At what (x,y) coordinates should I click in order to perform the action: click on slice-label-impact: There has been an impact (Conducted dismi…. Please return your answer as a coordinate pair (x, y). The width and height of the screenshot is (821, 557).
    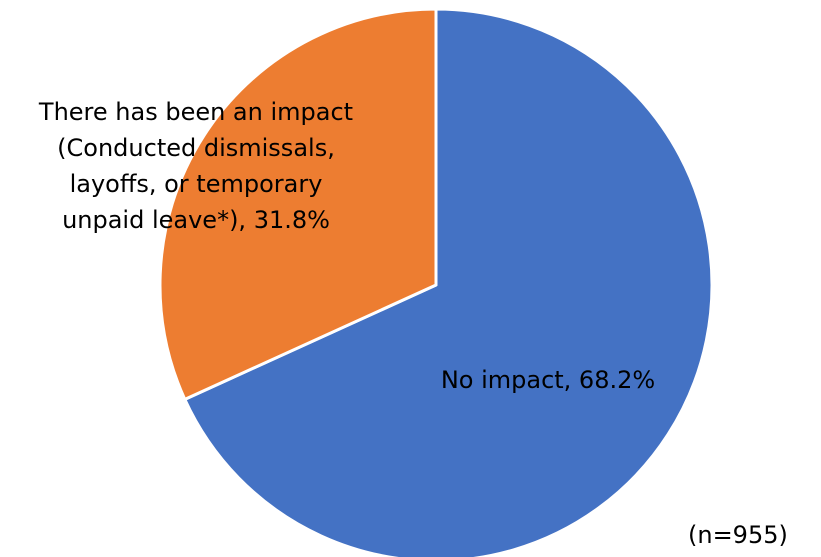
    Looking at the image, I should click on (195, 166).